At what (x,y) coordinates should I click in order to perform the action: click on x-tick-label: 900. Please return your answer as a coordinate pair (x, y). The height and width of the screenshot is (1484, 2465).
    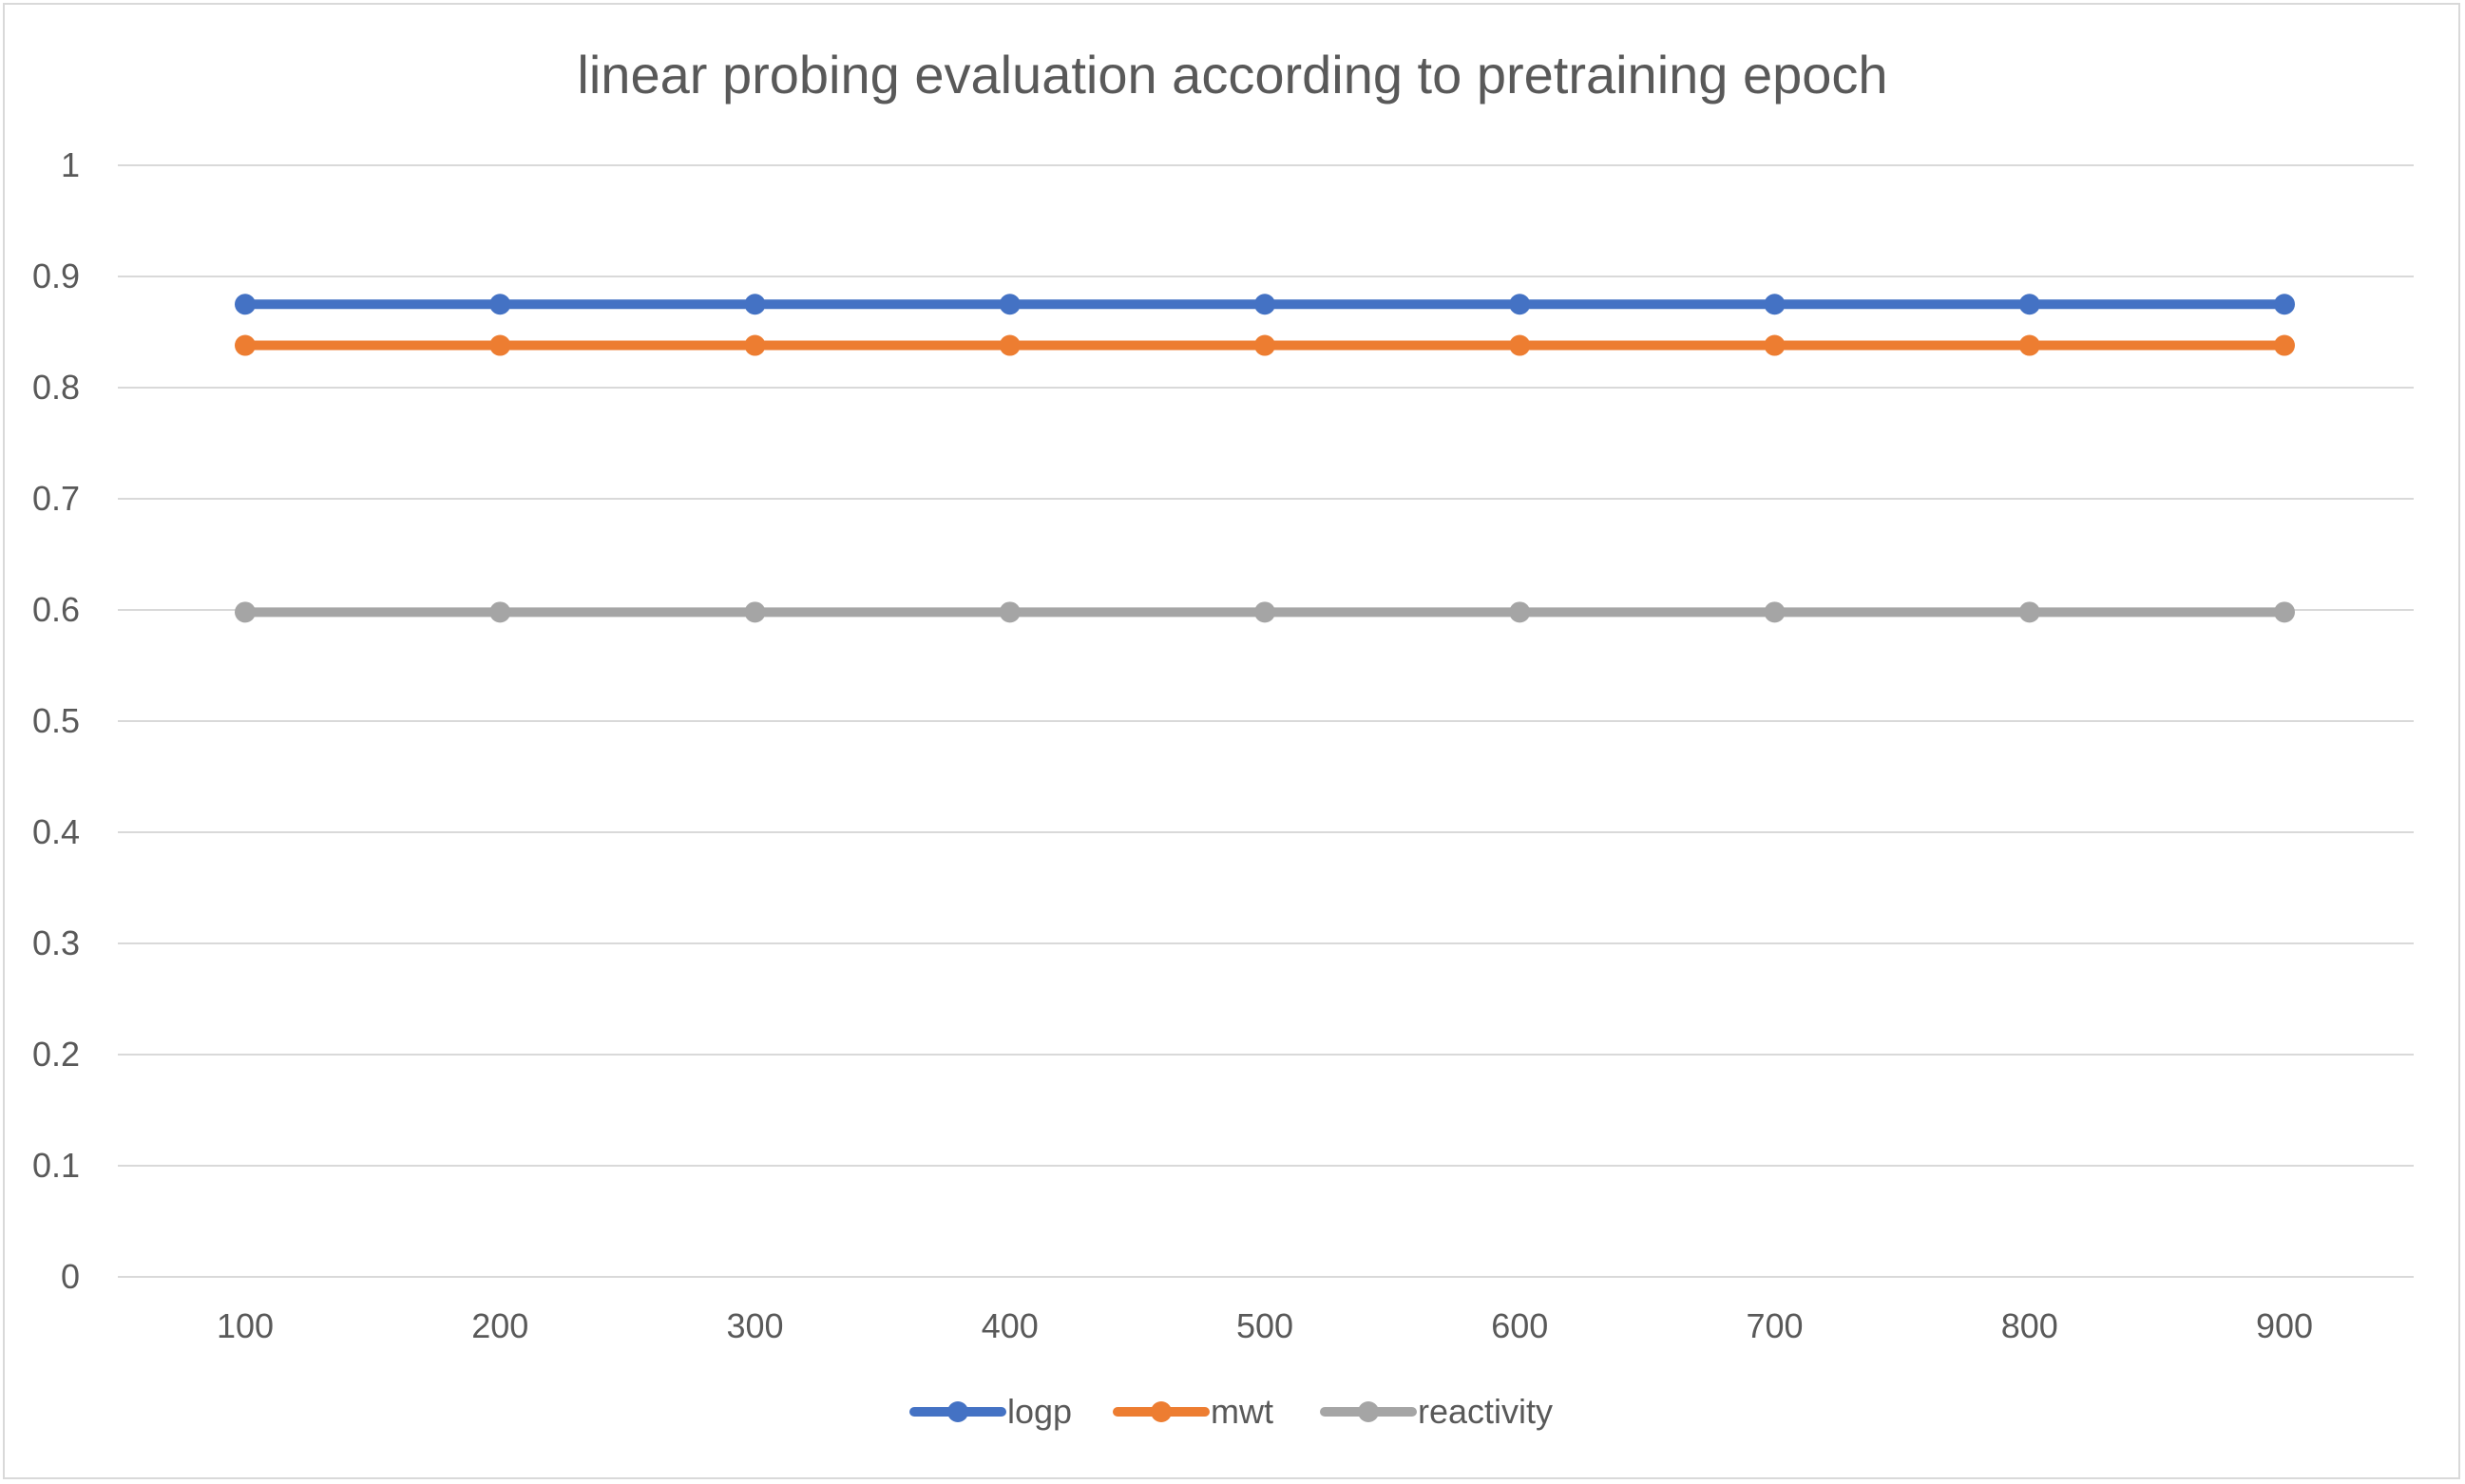
    Looking at the image, I should click on (2284, 1325).